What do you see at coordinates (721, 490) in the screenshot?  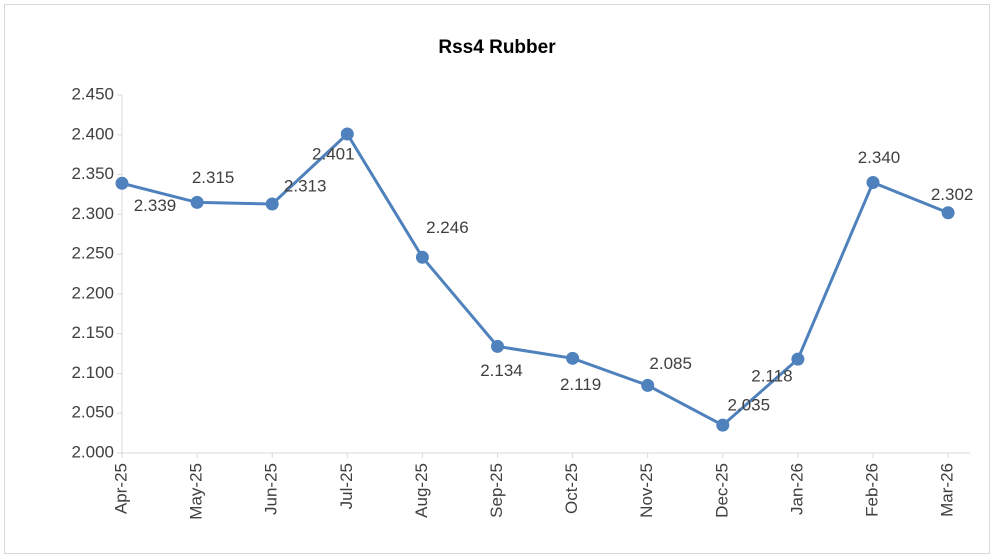 I see `x-tick-label: Dec-25` at bounding box center [721, 490].